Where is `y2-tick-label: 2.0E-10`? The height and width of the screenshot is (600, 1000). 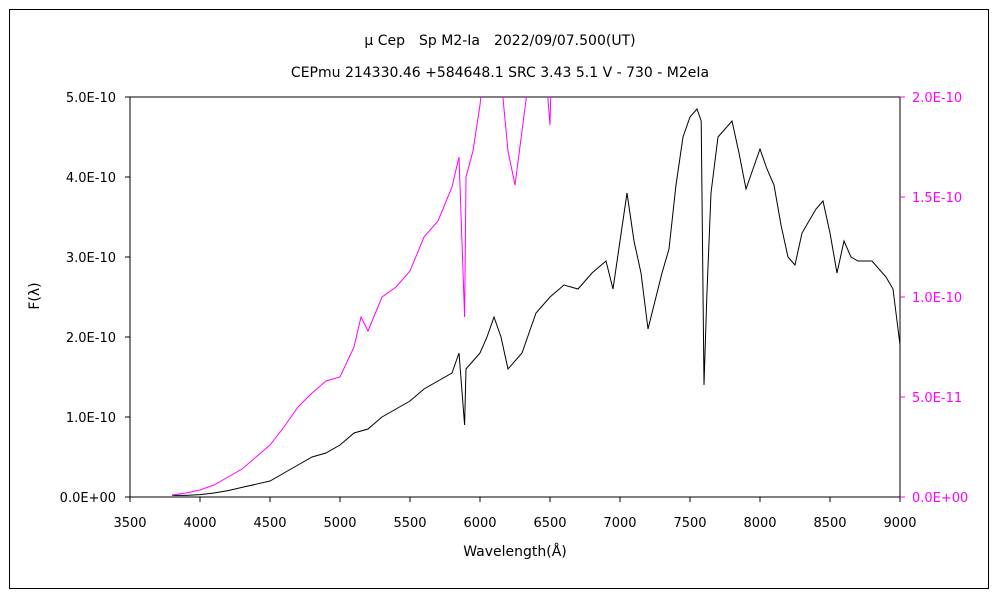
y2-tick-label: 2.0E-10 is located at coordinates (937, 98).